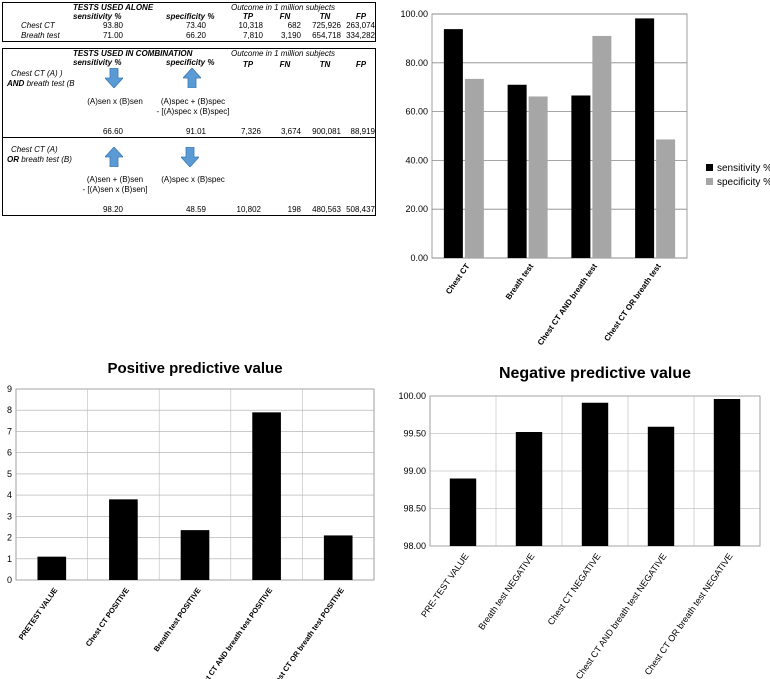 The width and height of the screenshot is (770, 679). Describe the element at coordinates (294, 25) in the screenshot. I see `alone-row-fn: 682` at that location.